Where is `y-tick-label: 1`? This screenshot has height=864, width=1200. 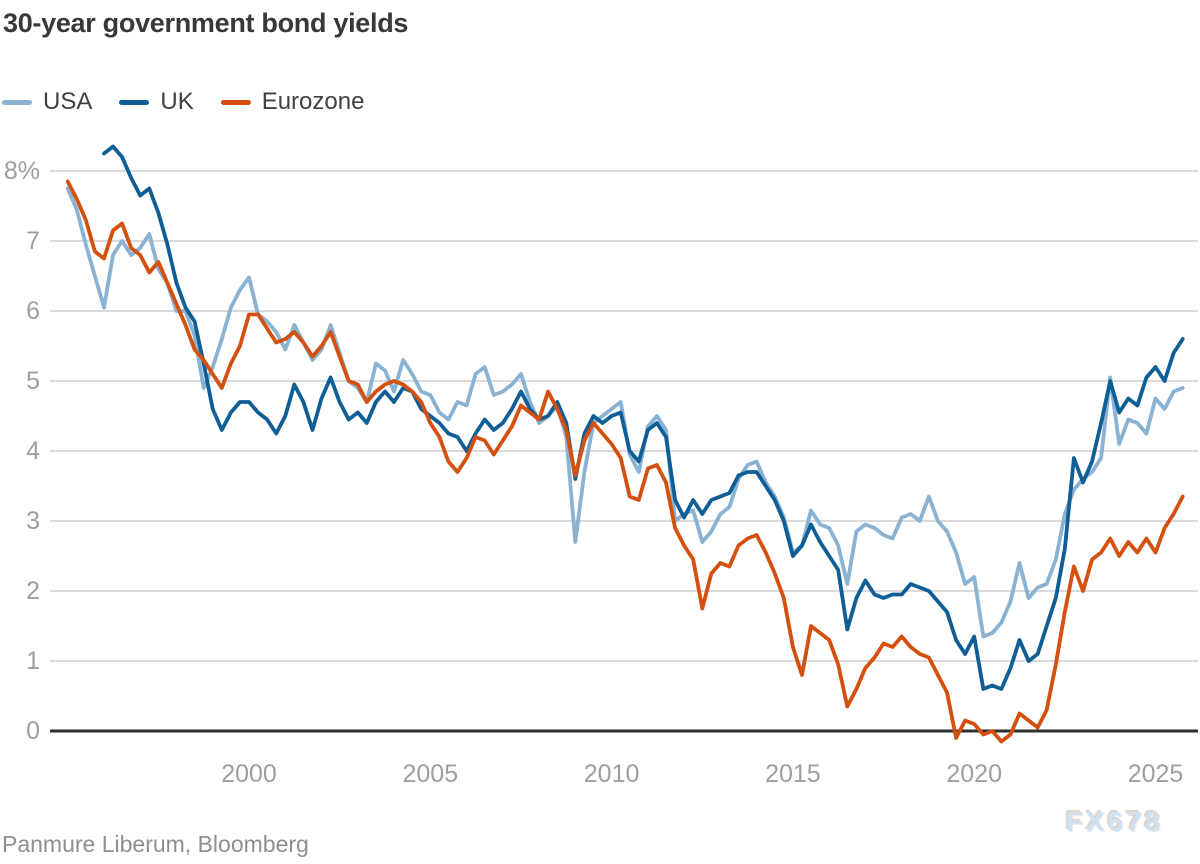 y-tick-label: 1 is located at coordinates (33, 661).